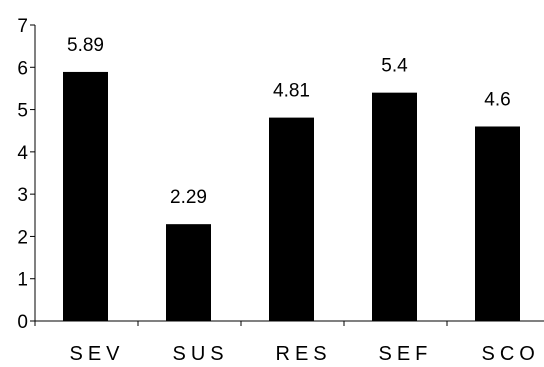 This screenshot has height=367, width=544. I want to click on bar-sef, so click(394, 207).